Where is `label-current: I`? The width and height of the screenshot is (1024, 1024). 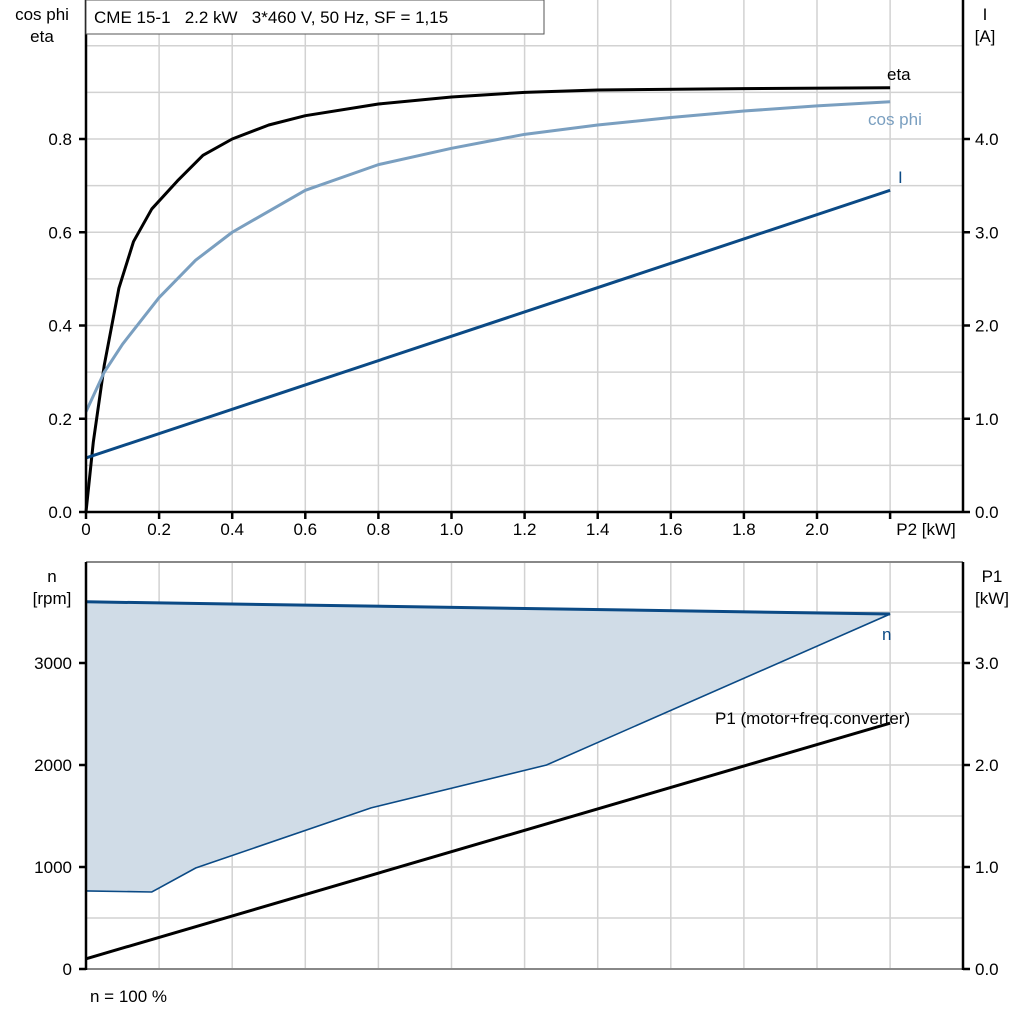 label-current: I is located at coordinates (900, 177).